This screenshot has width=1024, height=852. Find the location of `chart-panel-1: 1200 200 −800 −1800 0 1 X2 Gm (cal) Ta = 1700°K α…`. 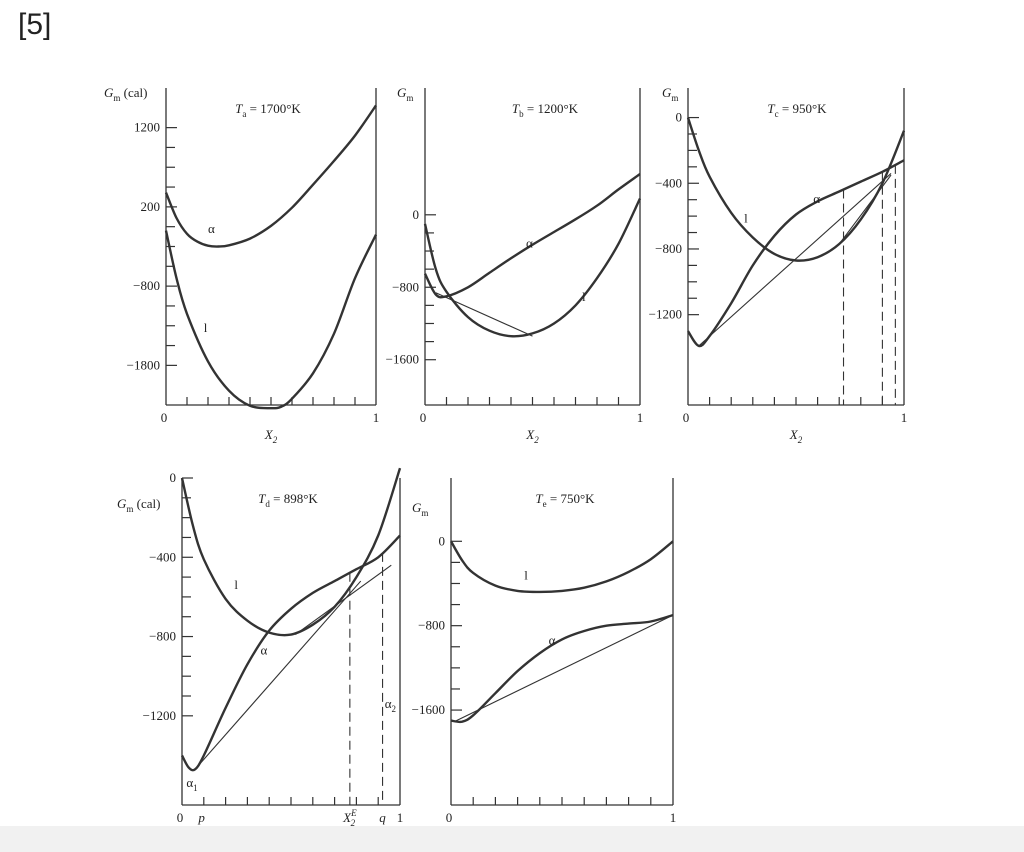

chart-panel-1: 1200 200 −800 −1800 0 1 X2 Gm (cal) Ta = 1700°K α… is located at coordinates (241, 265).